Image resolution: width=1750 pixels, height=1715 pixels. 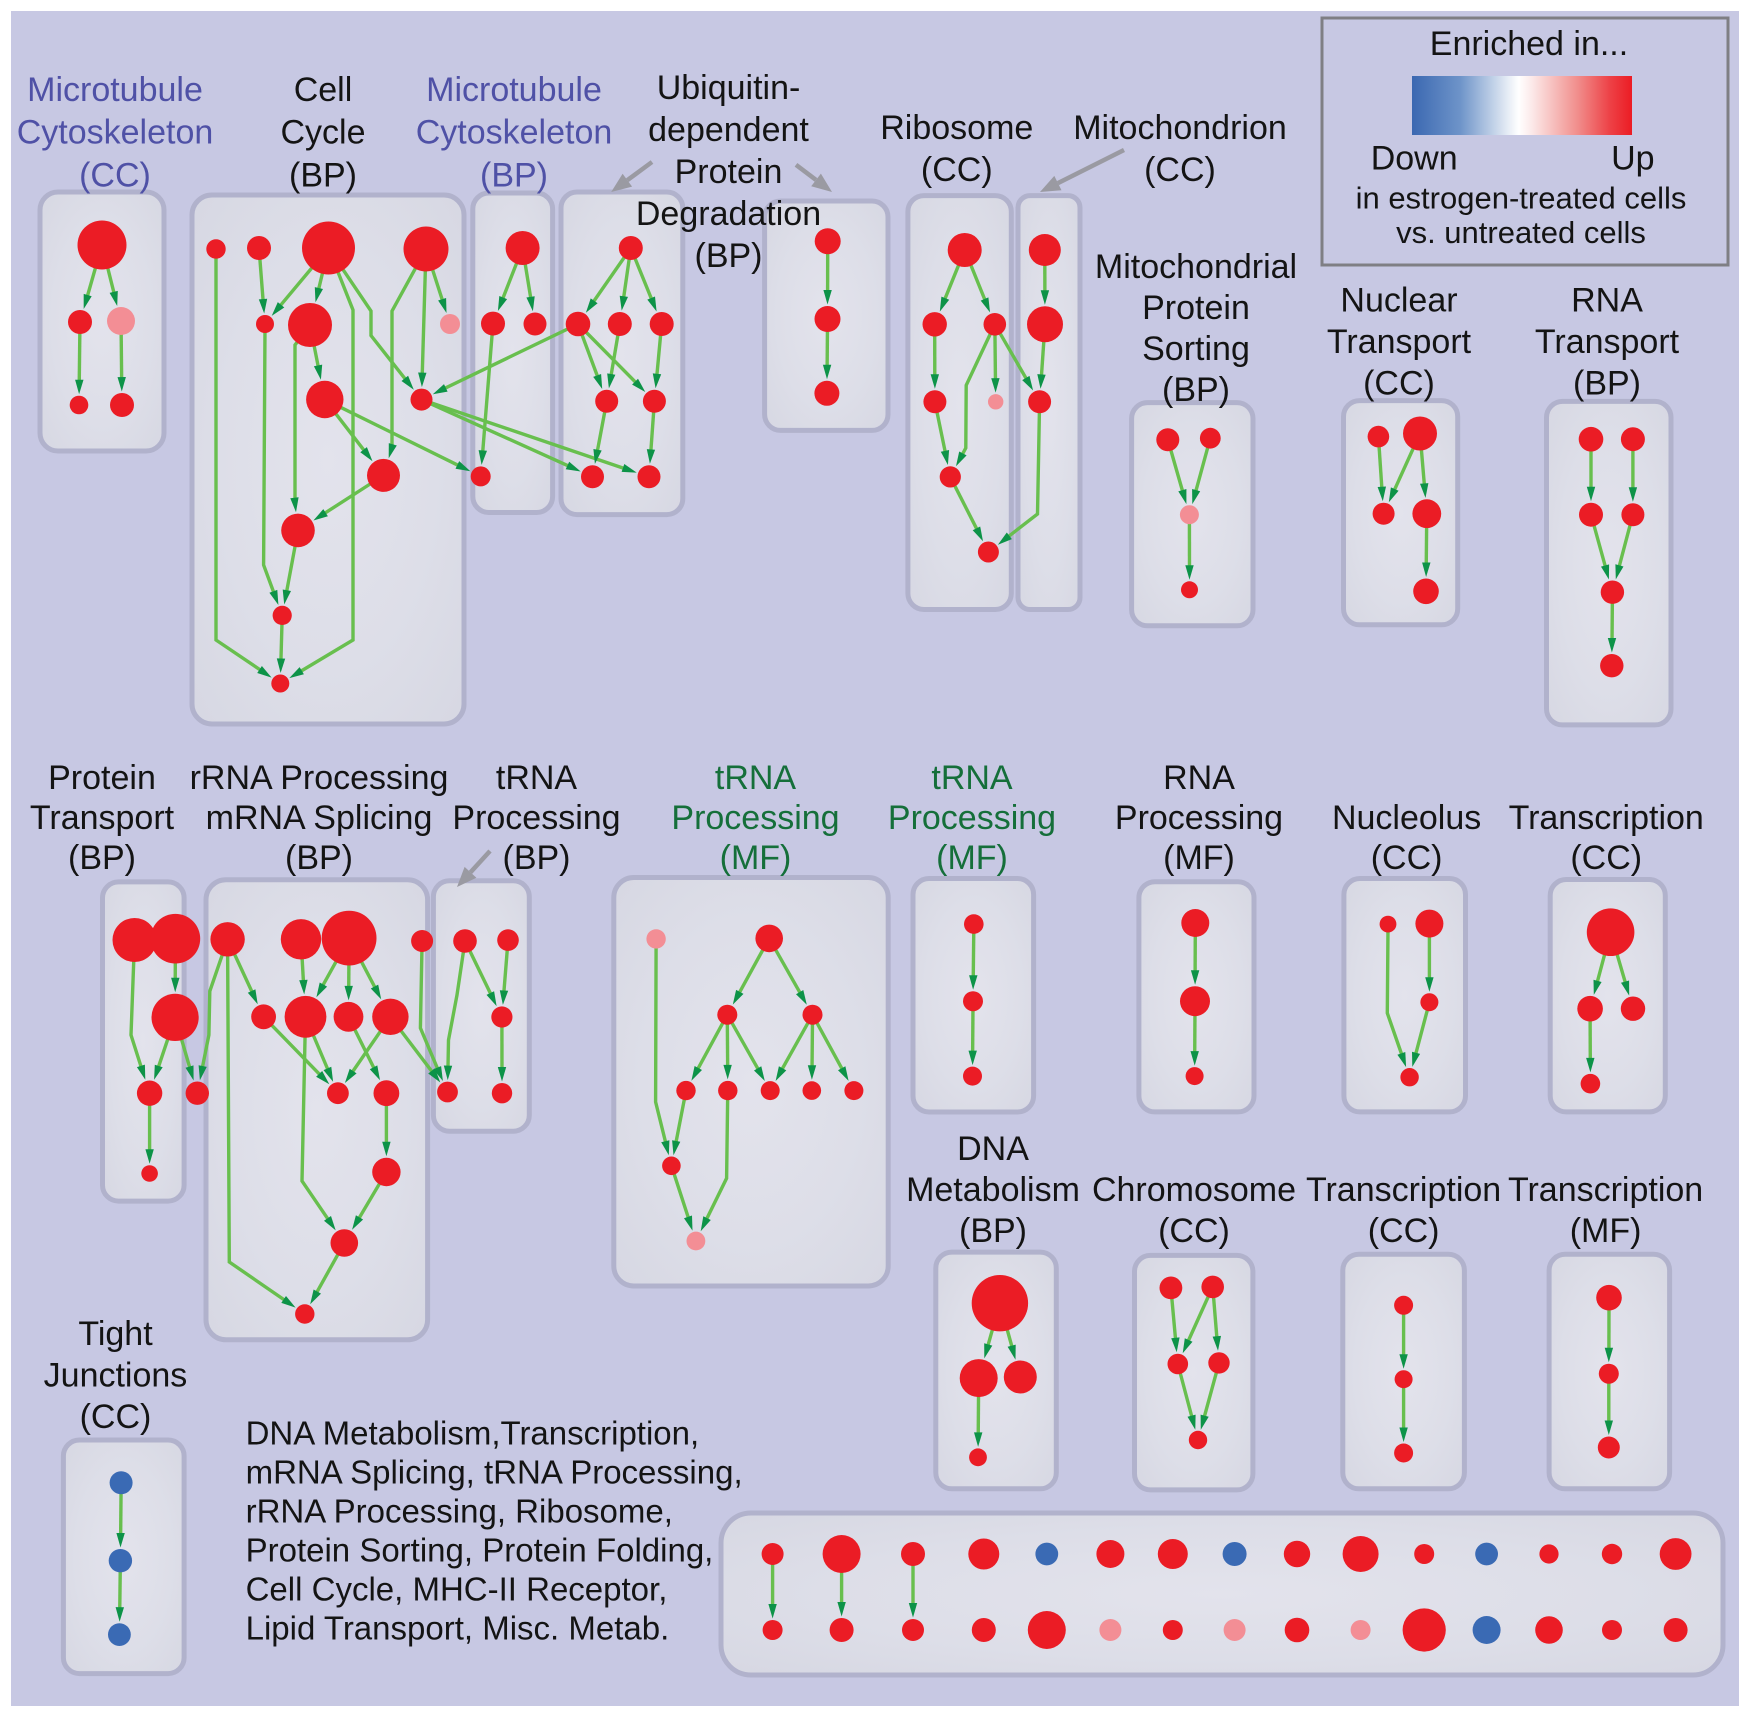 I want to click on svg-text: DNA, so click(x=993, y=1149).